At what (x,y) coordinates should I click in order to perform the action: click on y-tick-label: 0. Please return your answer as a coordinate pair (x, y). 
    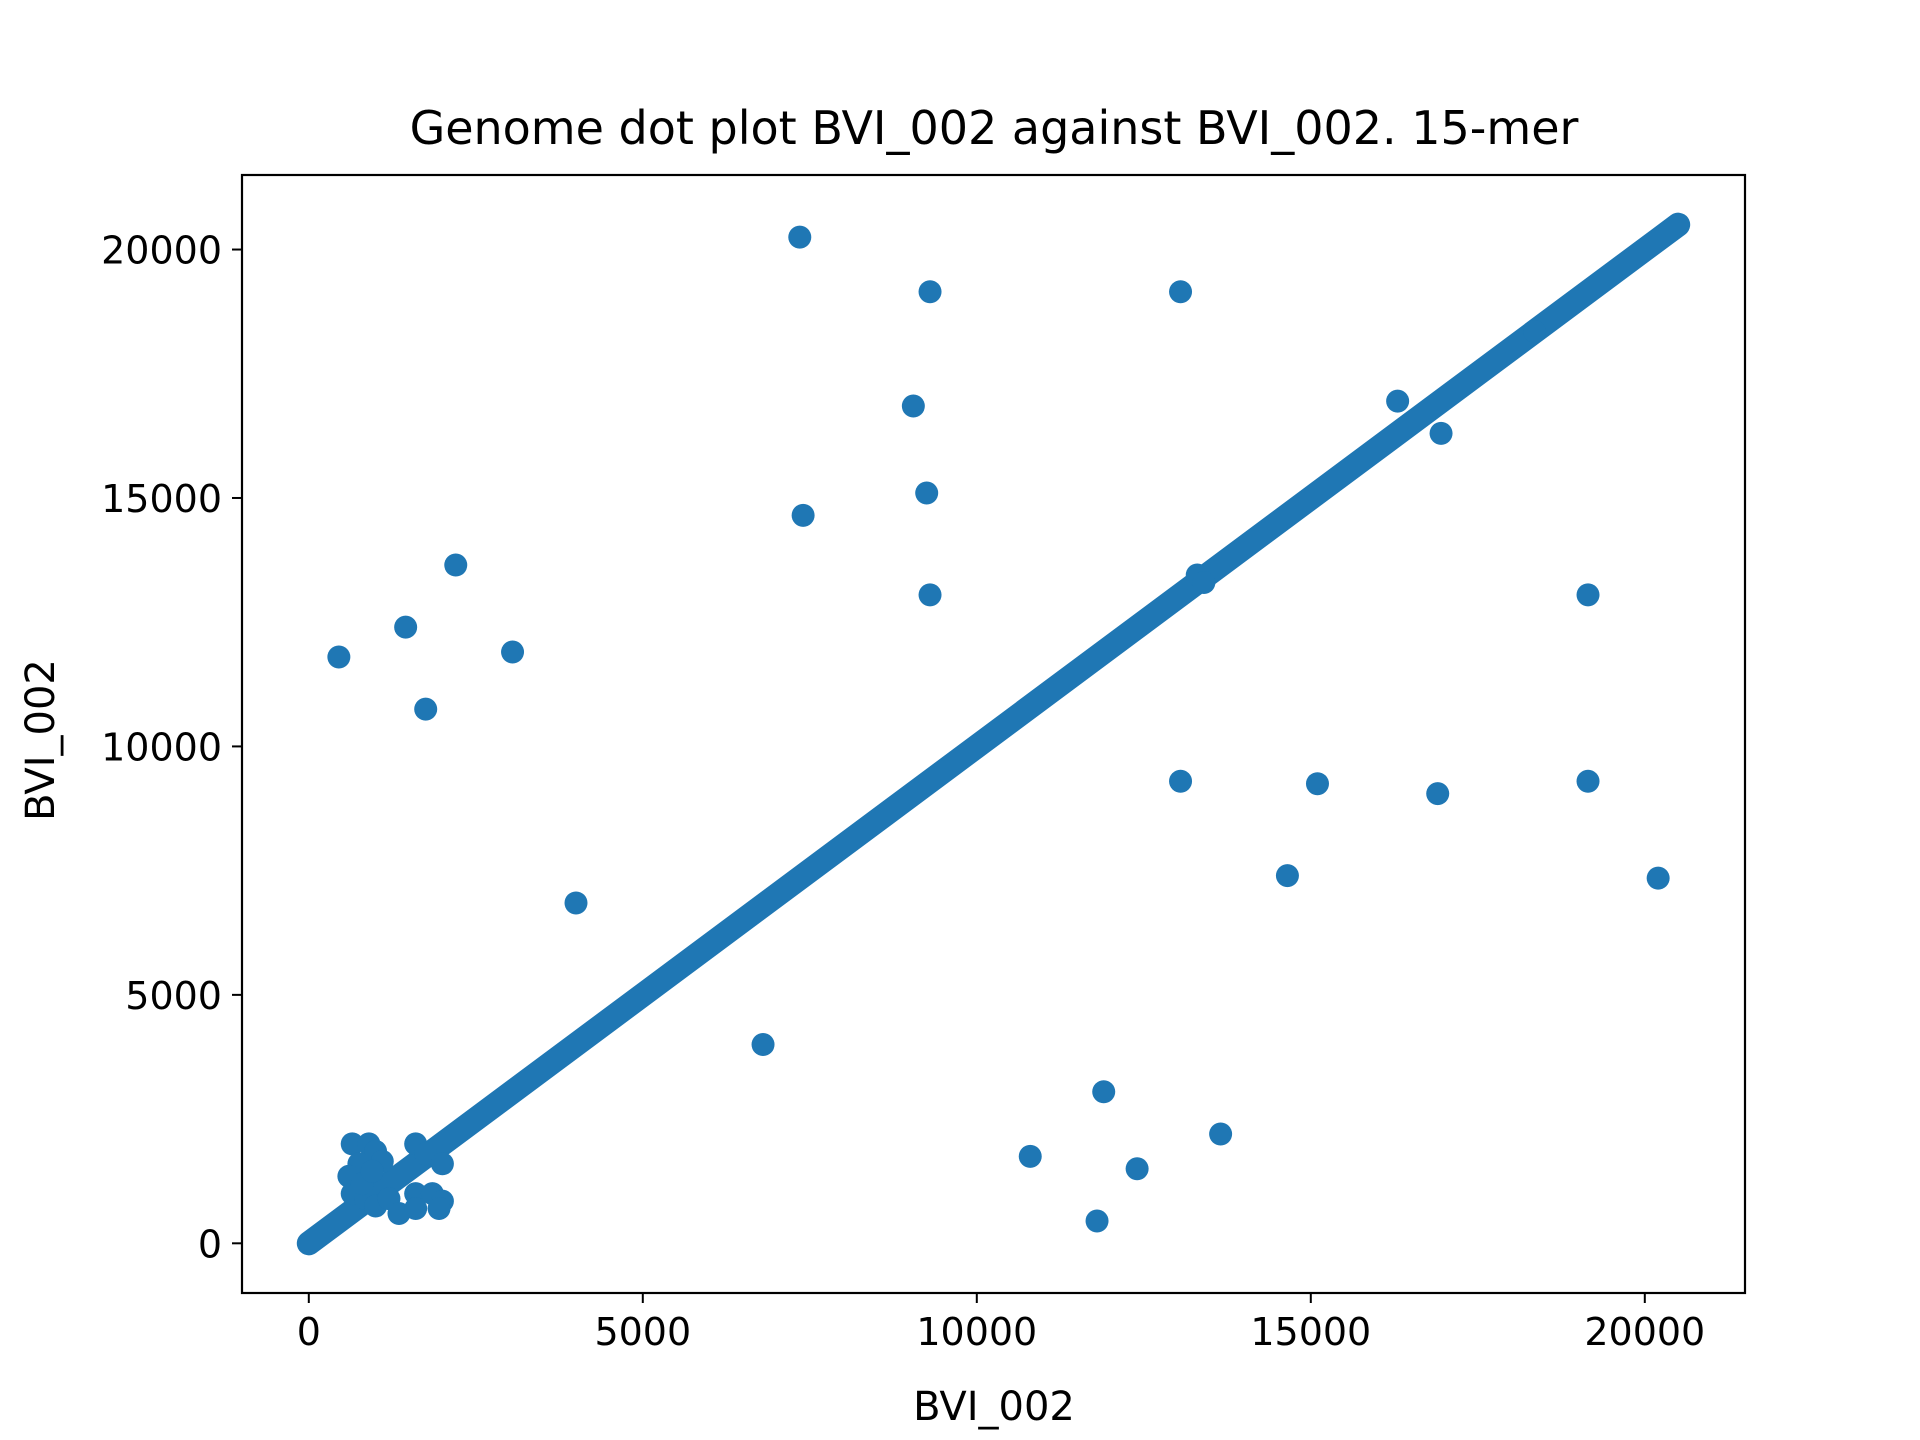
    Looking at the image, I should click on (210, 1244).